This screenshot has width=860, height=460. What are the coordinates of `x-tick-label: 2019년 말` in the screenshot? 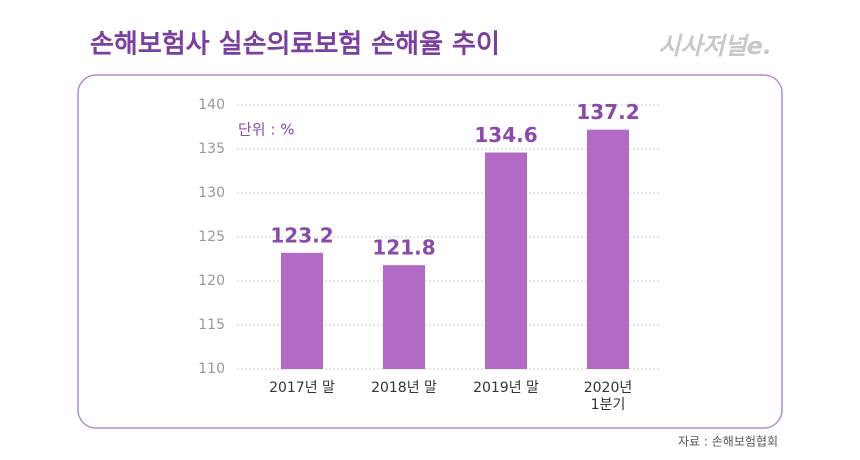 It's located at (506, 388).